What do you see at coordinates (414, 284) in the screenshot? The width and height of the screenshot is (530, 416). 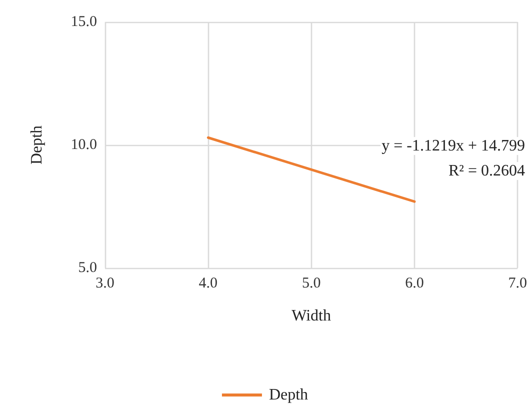 I see `x-tick-label: 6.0` at bounding box center [414, 284].